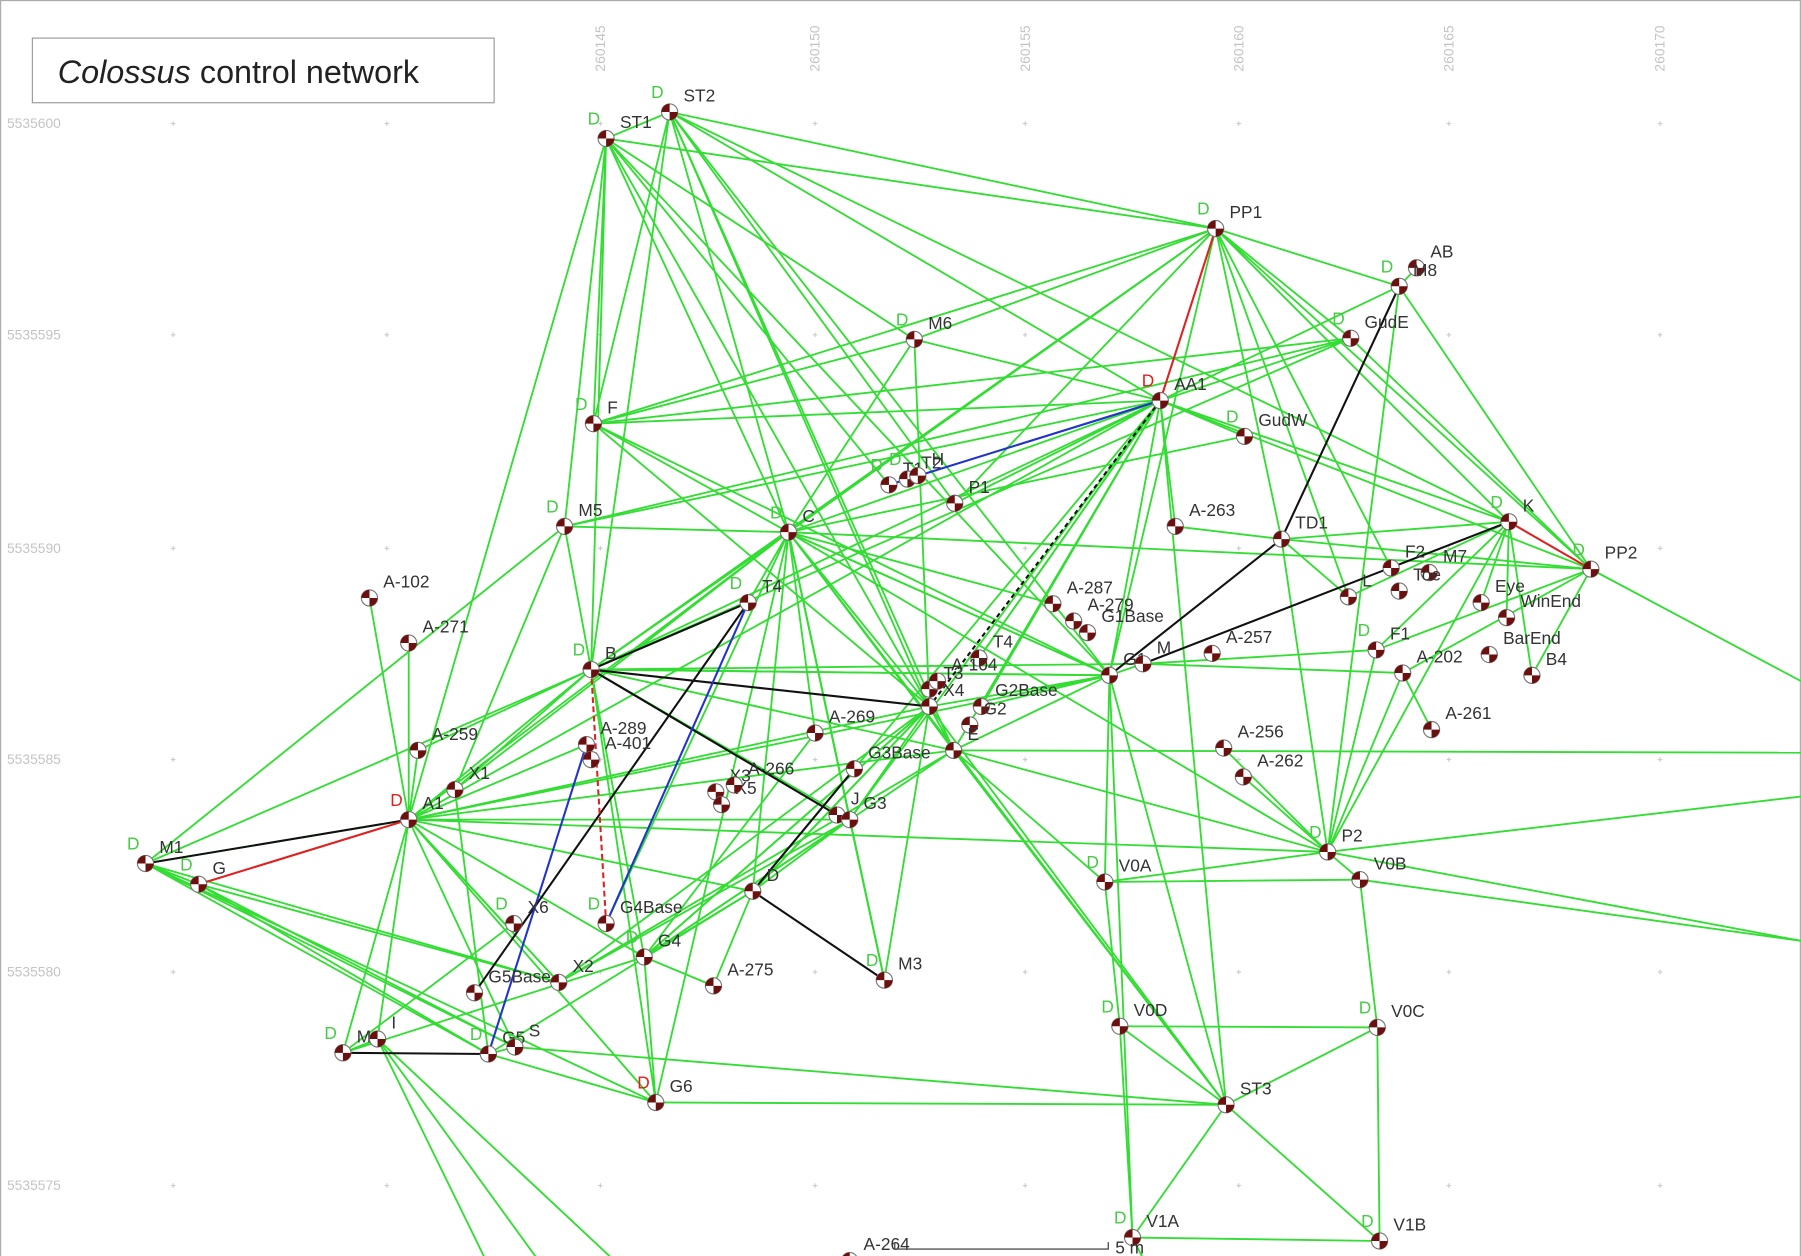 Image resolution: width=1801 pixels, height=1256 pixels. What do you see at coordinates (1384, 639) in the screenshot?
I see `station: F1 D` at bounding box center [1384, 639].